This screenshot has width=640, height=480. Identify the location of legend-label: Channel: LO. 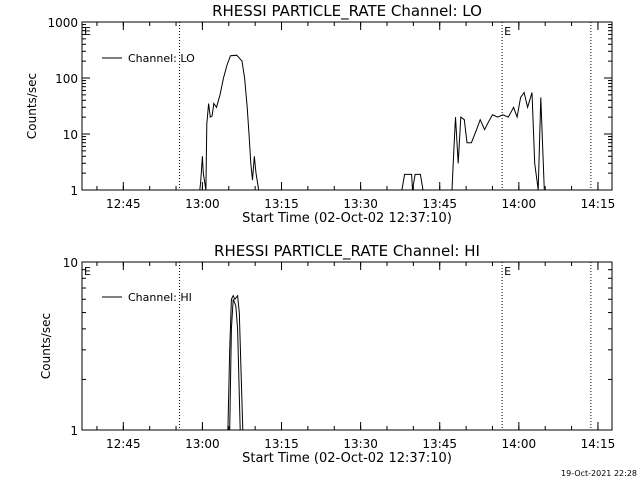
(161, 58).